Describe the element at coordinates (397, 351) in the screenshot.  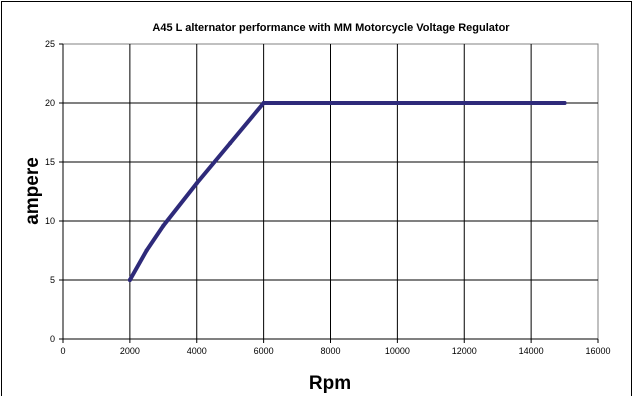
I see `x-tick-label: 10000` at that location.